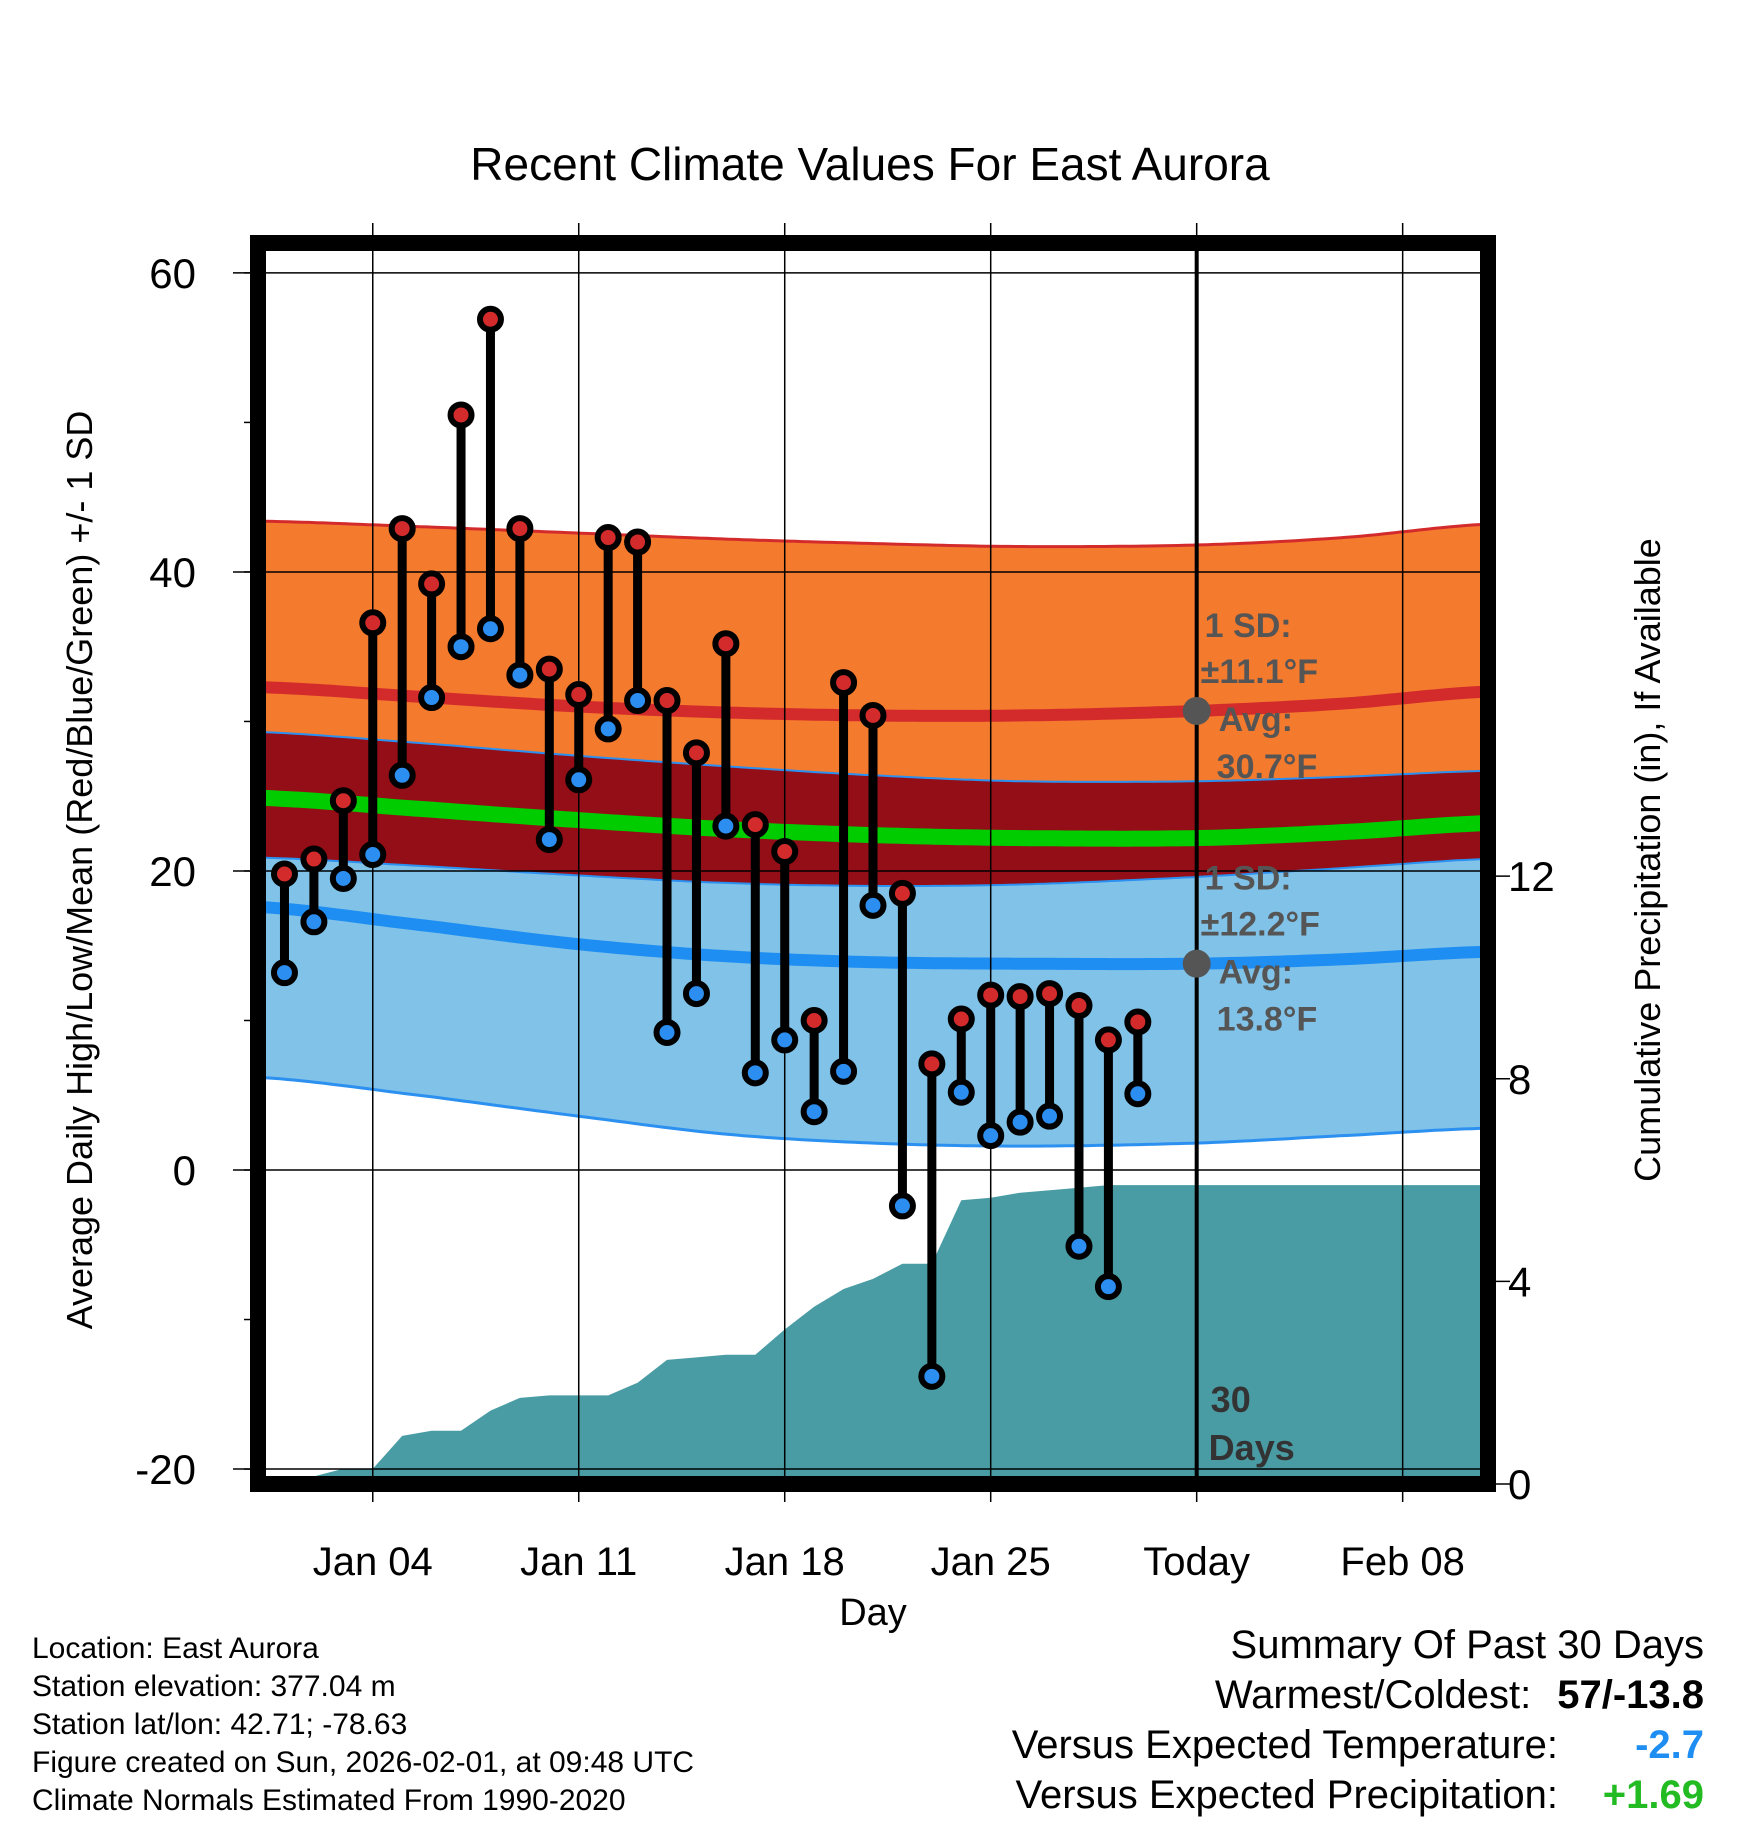  I want to click on high-avg-label: Avg:, so click(1256, 720).